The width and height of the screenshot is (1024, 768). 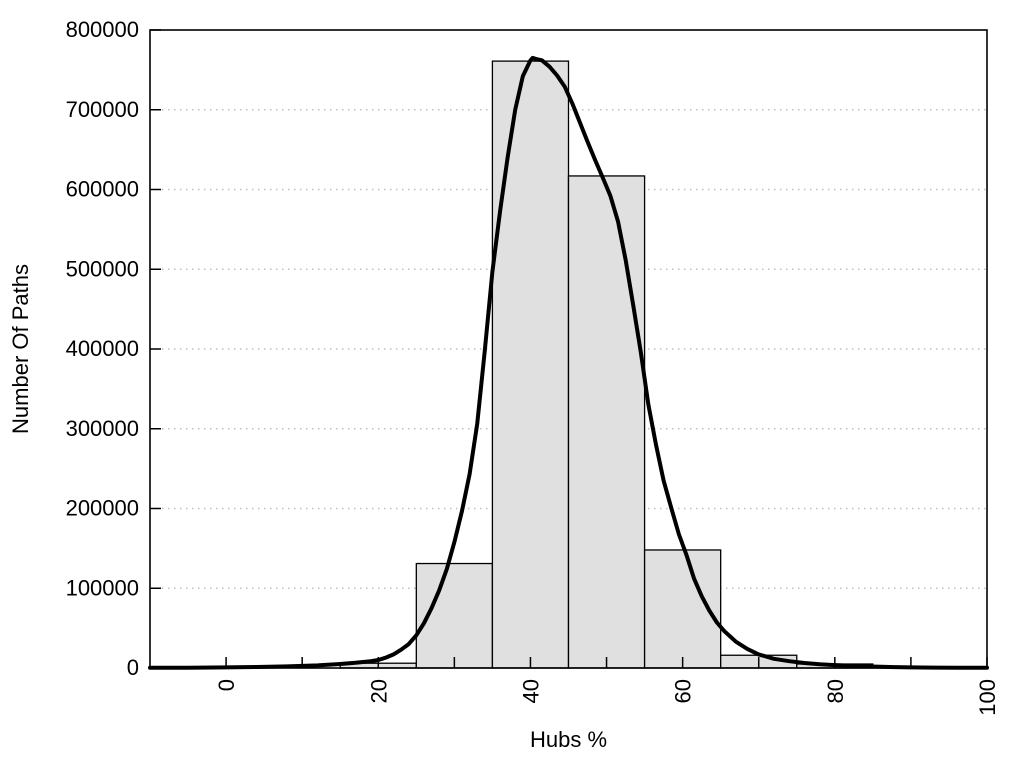 I want to click on x-tick-label: 0, so click(x=226, y=685).